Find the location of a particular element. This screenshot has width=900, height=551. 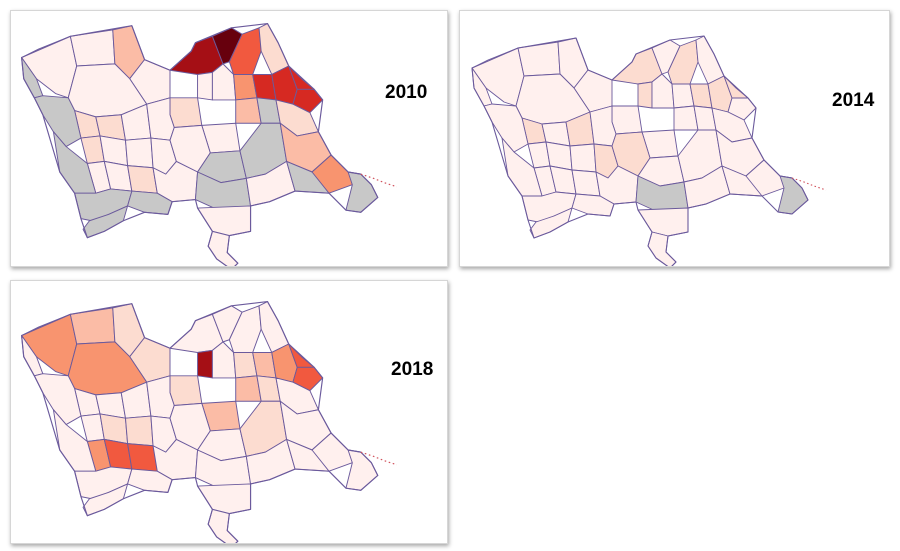

year-label-2018: 2018 is located at coordinates (412, 369).